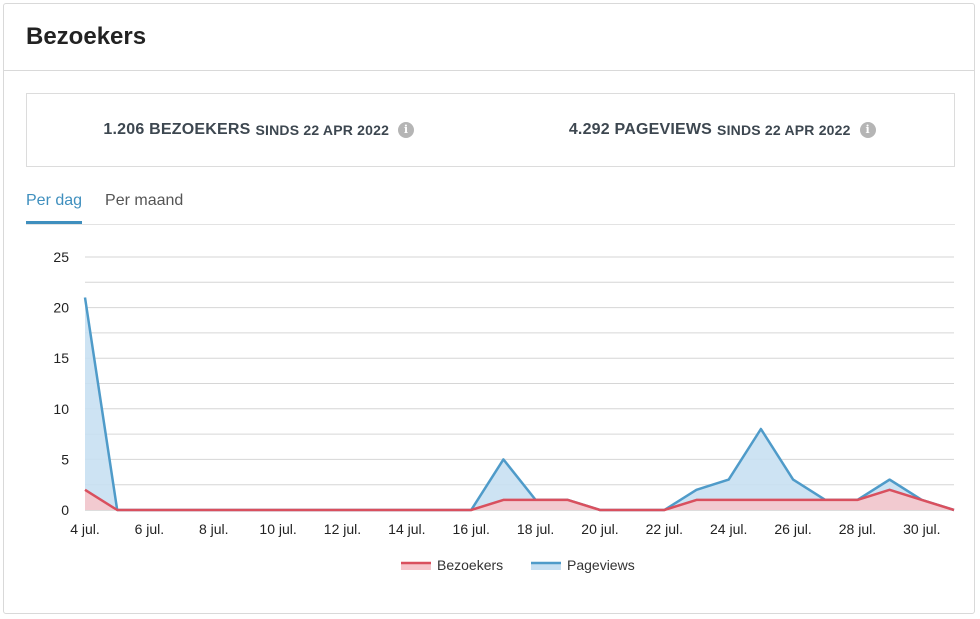  Describe the element at coordinates (54, 207) in the screenshot. I see `tab-per-day: Per dag` at that location.